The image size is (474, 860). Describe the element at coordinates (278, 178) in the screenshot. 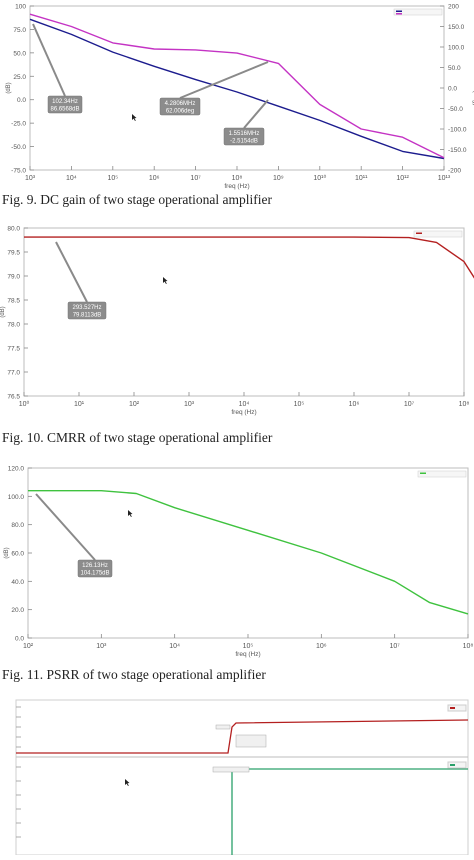

I see `x-tick-label: 10⁹` at that location.